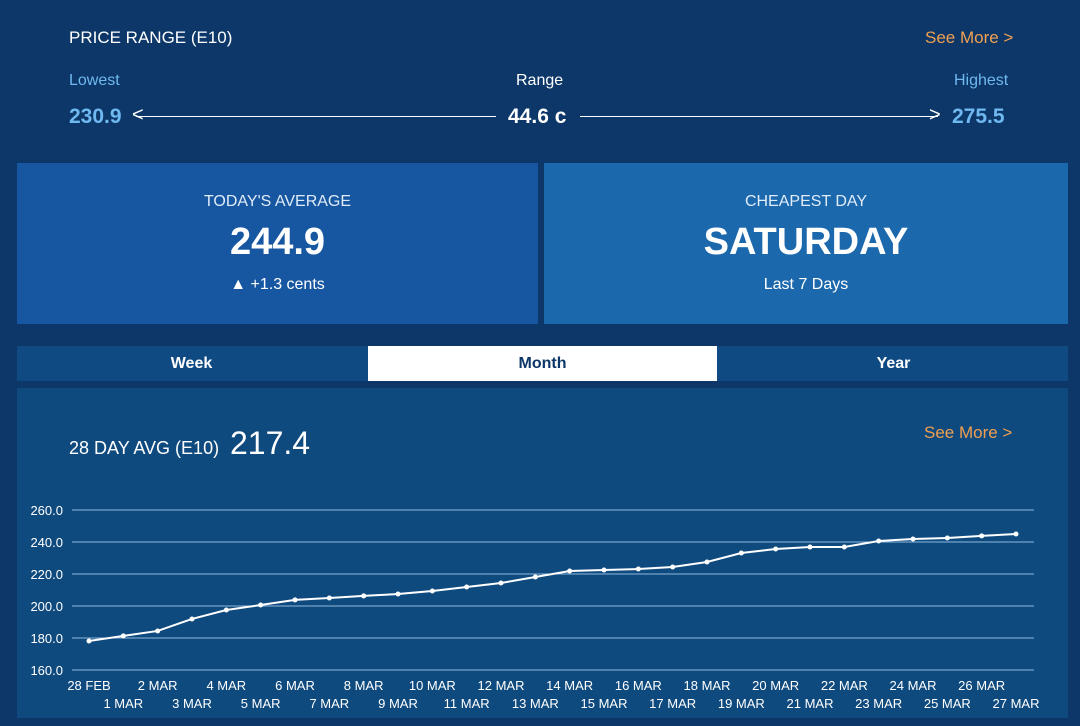 Image resolution: width=1080 pixels, height=726 pixels. What do you see at coordinates (46, 574) in the screenshot?
I see `y-tick-label: 220.0` at bounding box center [46, 574].